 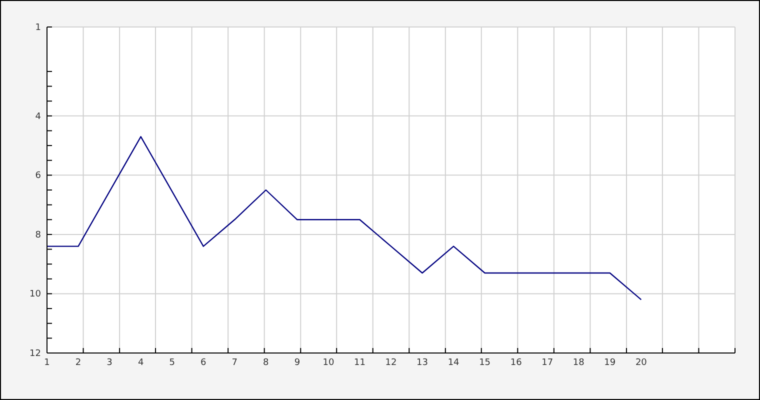 I want to click on y-tick-label: 12, so click(x=35, y=354).